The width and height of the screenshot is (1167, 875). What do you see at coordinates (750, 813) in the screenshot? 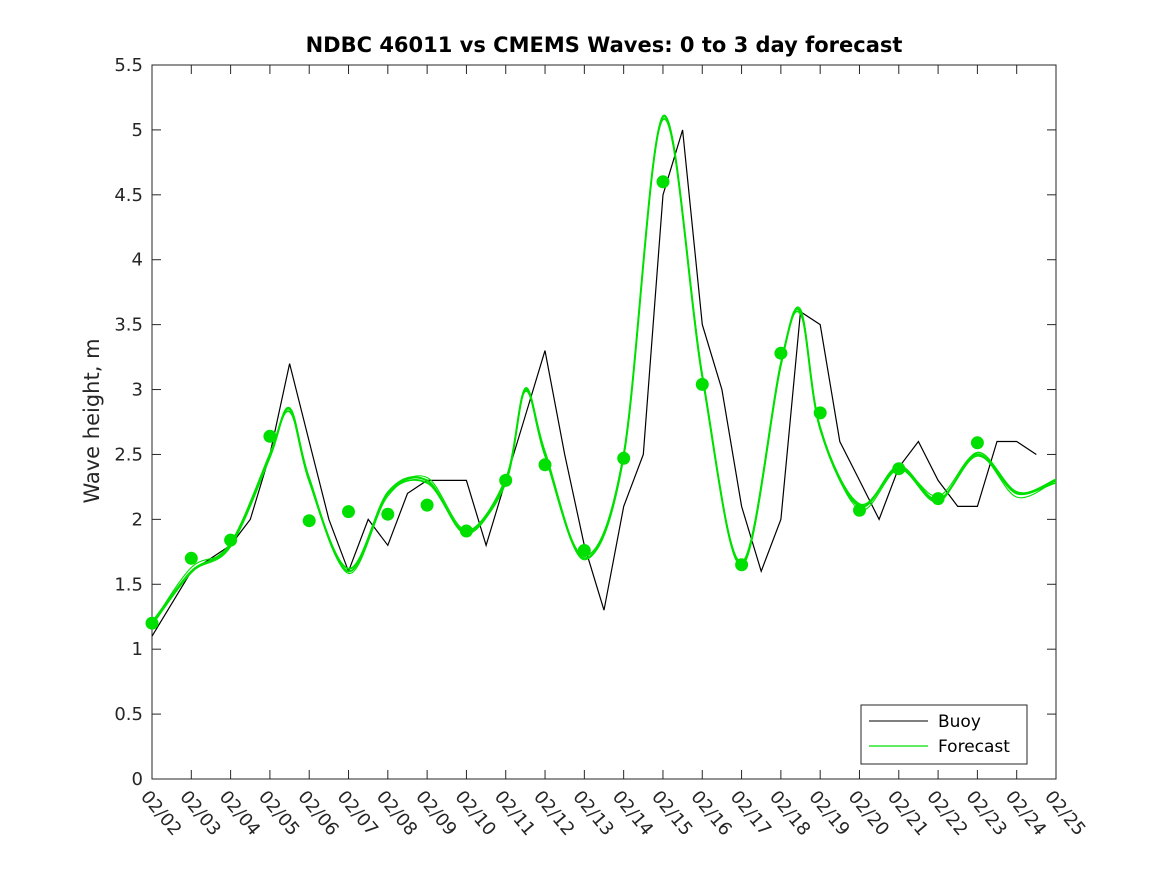
I see `x-tick-label: 02/17` at bounding box center [750, 813].